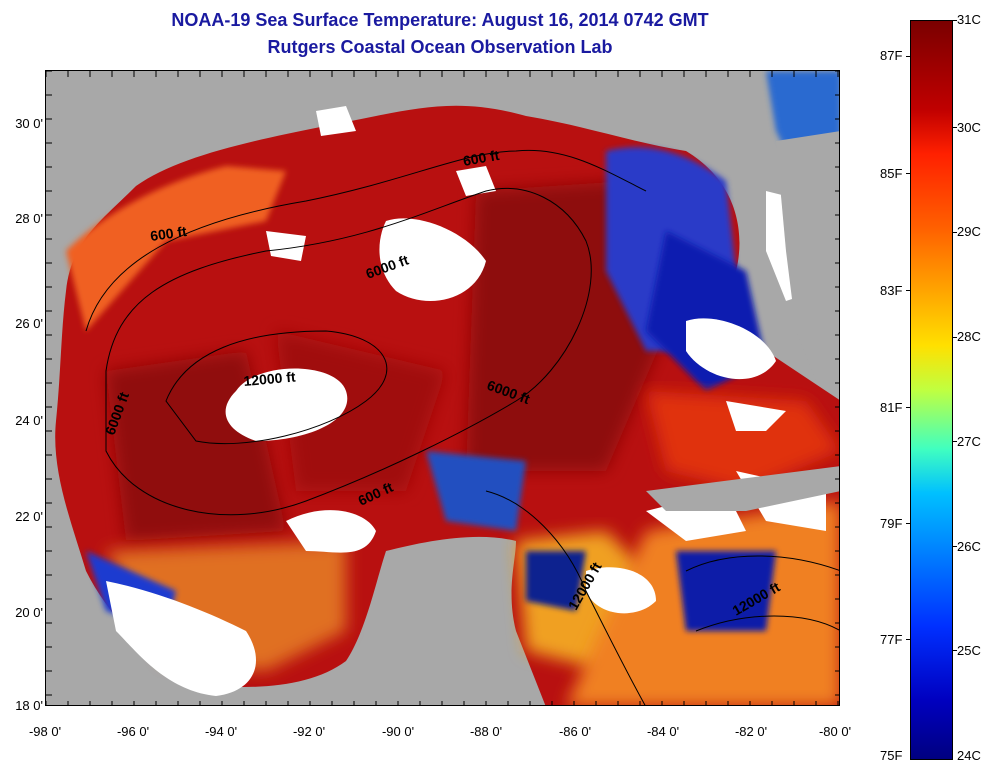 This screenshot has width=992, height=770. What do you see at coordinates (931, 390) in the screenshot?
I see `temperature-colorbar` at bounding box center [931, 390].